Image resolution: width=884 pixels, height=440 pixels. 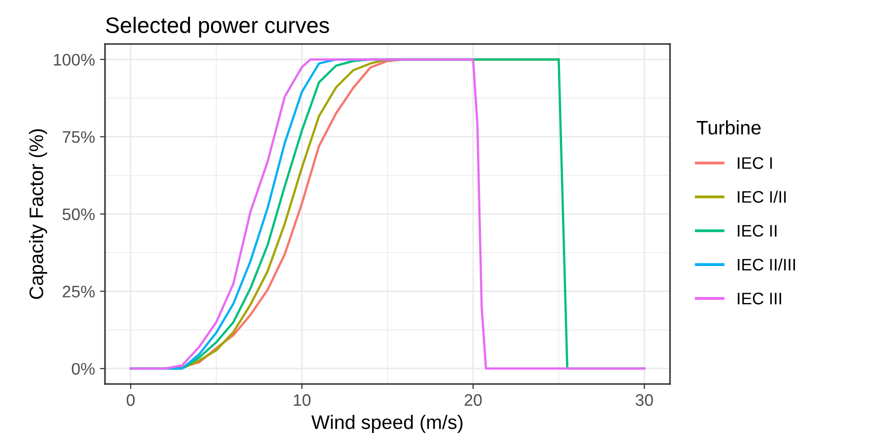 What do you see at coordinates (74, 60) in the screenshot?
I see `y-tick-label: 100%` at bounding box center [74, 60].